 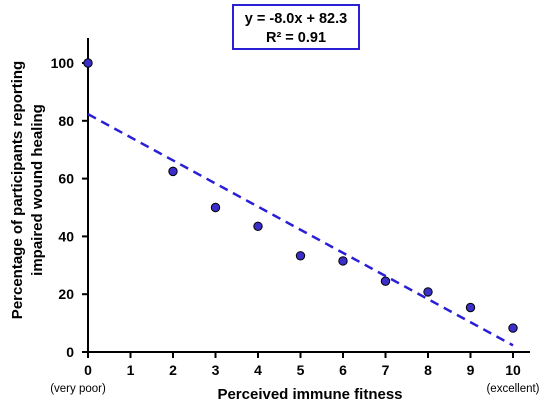 I want to click on x-axis-title: Perceived immune fitness, so click(x=309, y=394).